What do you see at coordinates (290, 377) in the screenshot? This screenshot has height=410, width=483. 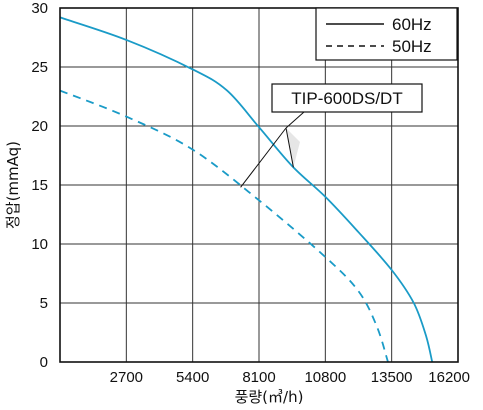 I see `x-tick-labels: 2700 5400 8100 10800 13500 16200` at bounding box center [290, 377].